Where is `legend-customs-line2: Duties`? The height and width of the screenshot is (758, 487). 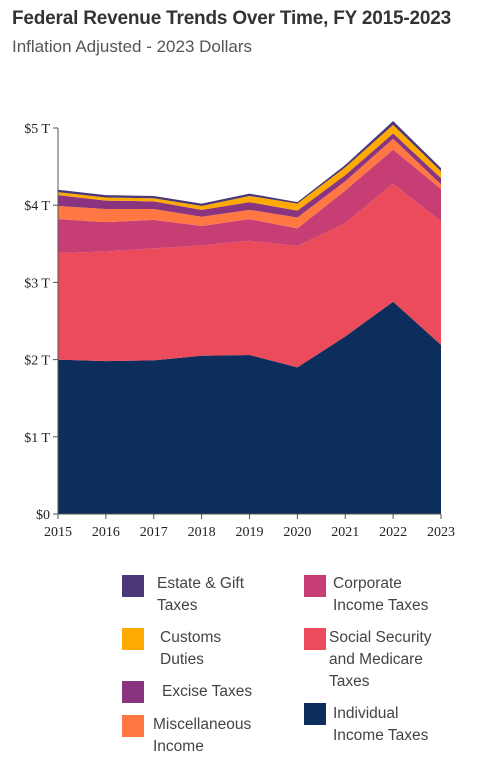
legend-customs-line2: Duties is located at coordinates (182, 659).